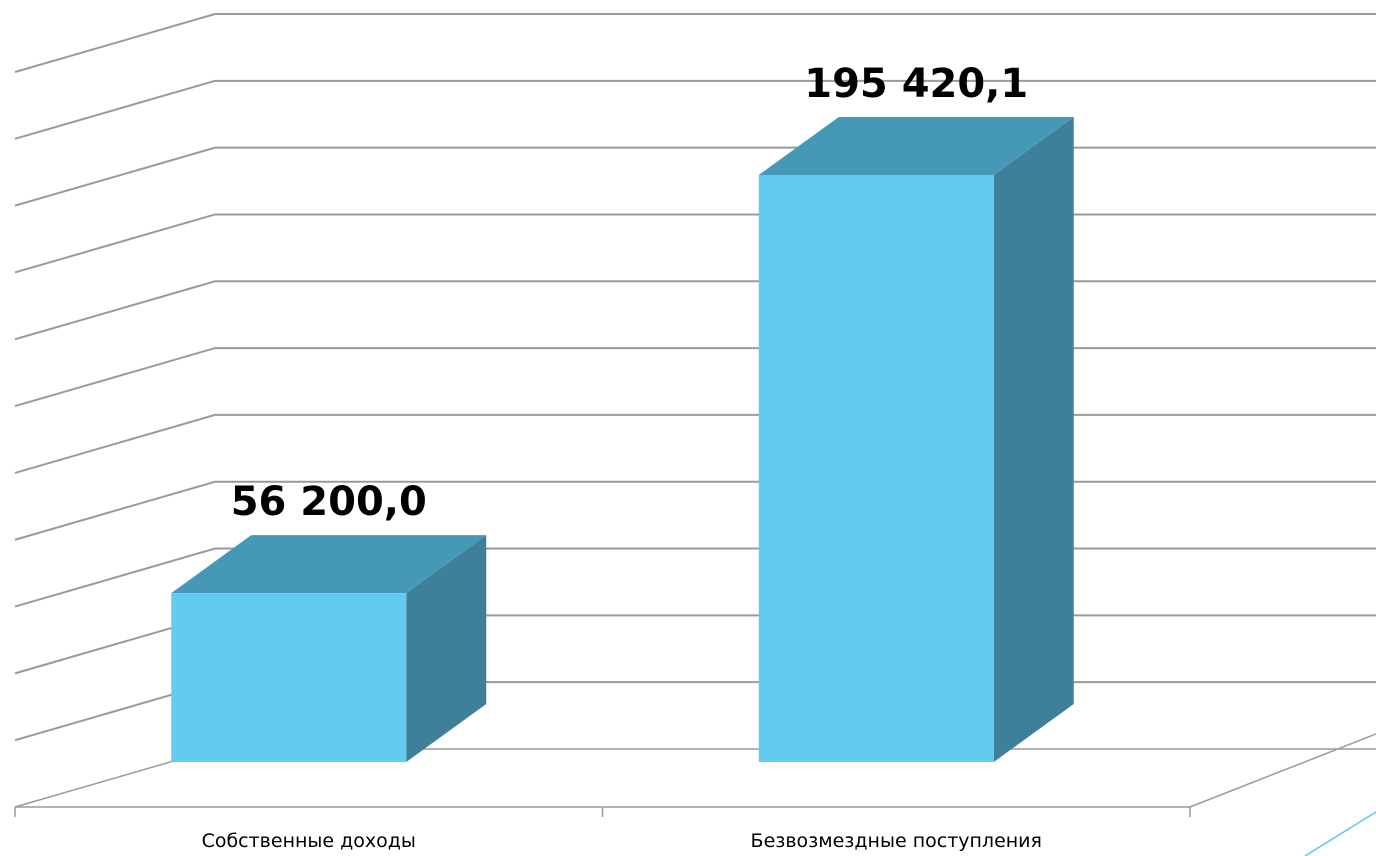 The image size is (1376, 856). Describe the element at coordinates (1282, 770) in the screenshot. I see `floor-right-edge` at that location.